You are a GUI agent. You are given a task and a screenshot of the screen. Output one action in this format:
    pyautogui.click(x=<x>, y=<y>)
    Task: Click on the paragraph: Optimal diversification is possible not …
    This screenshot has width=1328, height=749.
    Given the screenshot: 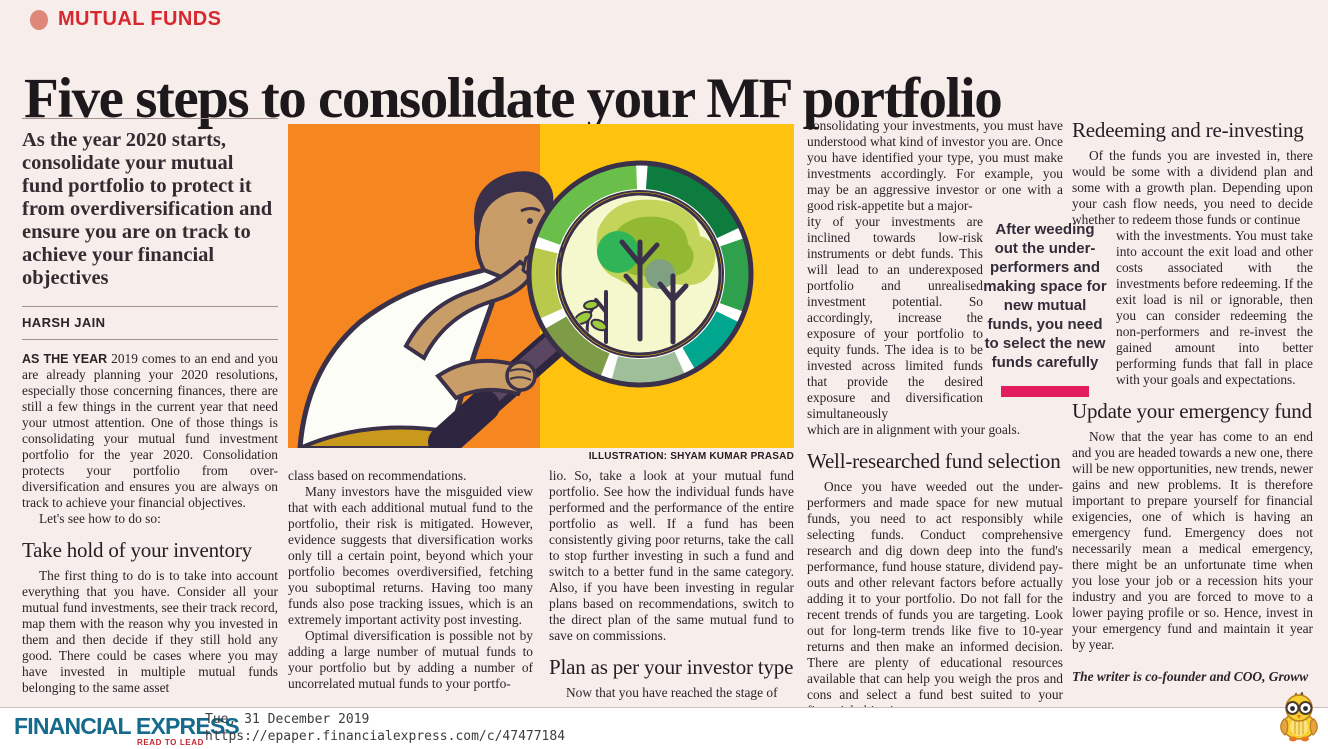 What is the action you would take?
    pyautogui.click(x=410, y=659)
    